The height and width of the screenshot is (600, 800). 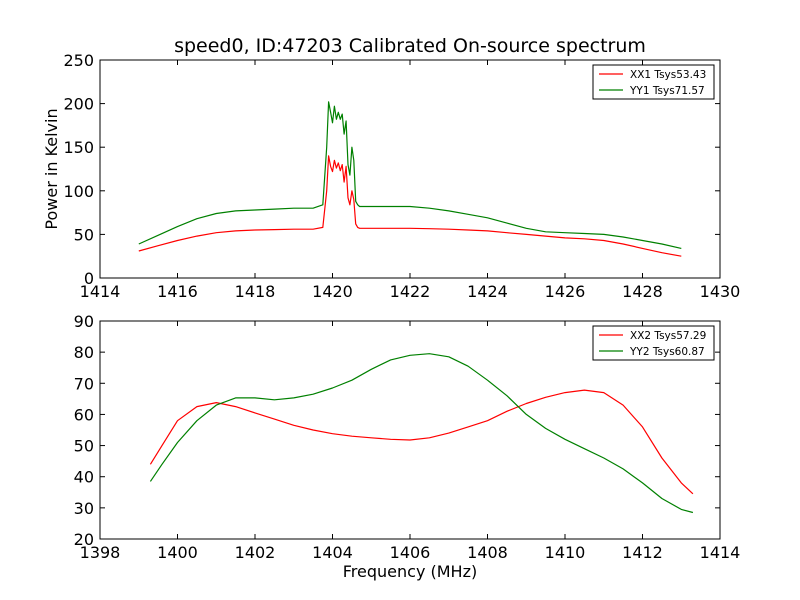 I want to click on top-ytick-label: 200, so click(x=78, y=104).